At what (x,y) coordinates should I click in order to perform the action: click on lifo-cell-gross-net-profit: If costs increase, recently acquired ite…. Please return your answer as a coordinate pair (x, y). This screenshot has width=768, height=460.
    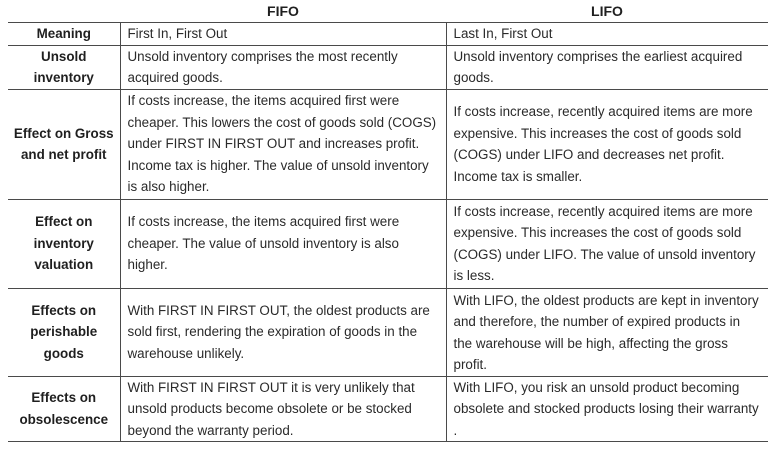
    Looking at the image, I should click on (607, 144).